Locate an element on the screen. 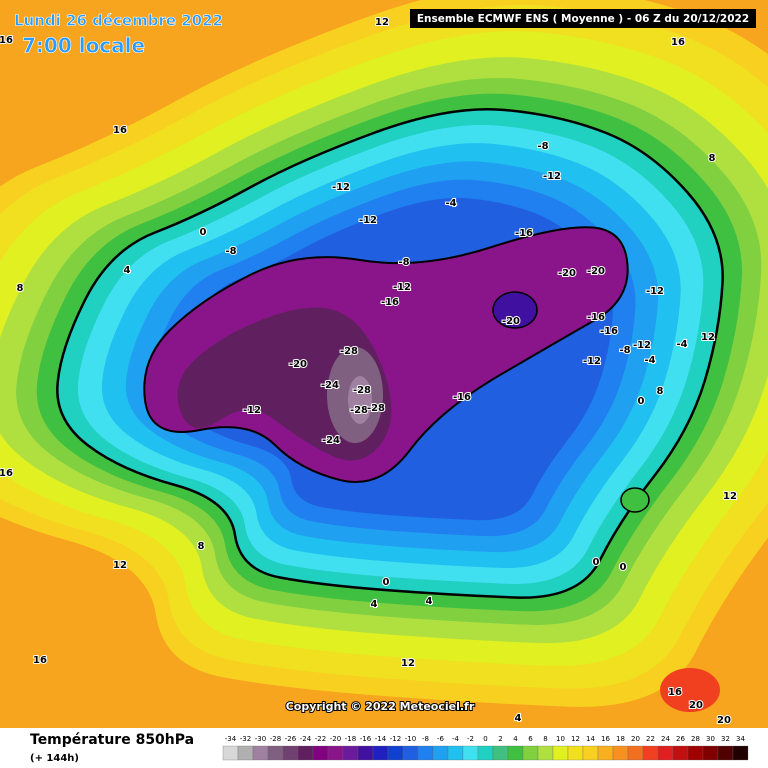 Image resolution: width=768 pixels, height=768 pixels. scale-label: 26 is located at coordinates (680, 739).